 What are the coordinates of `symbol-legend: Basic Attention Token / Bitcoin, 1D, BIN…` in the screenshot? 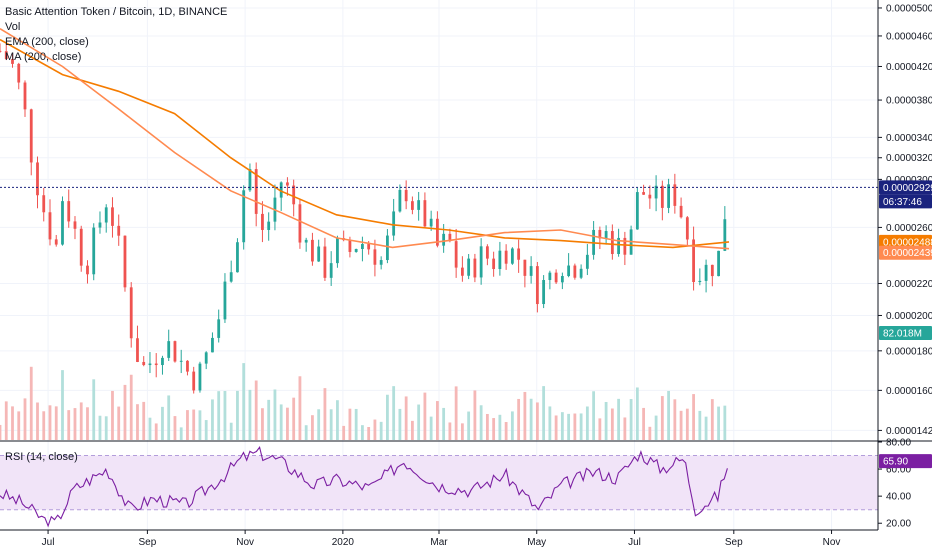 It's located at (116, 35).